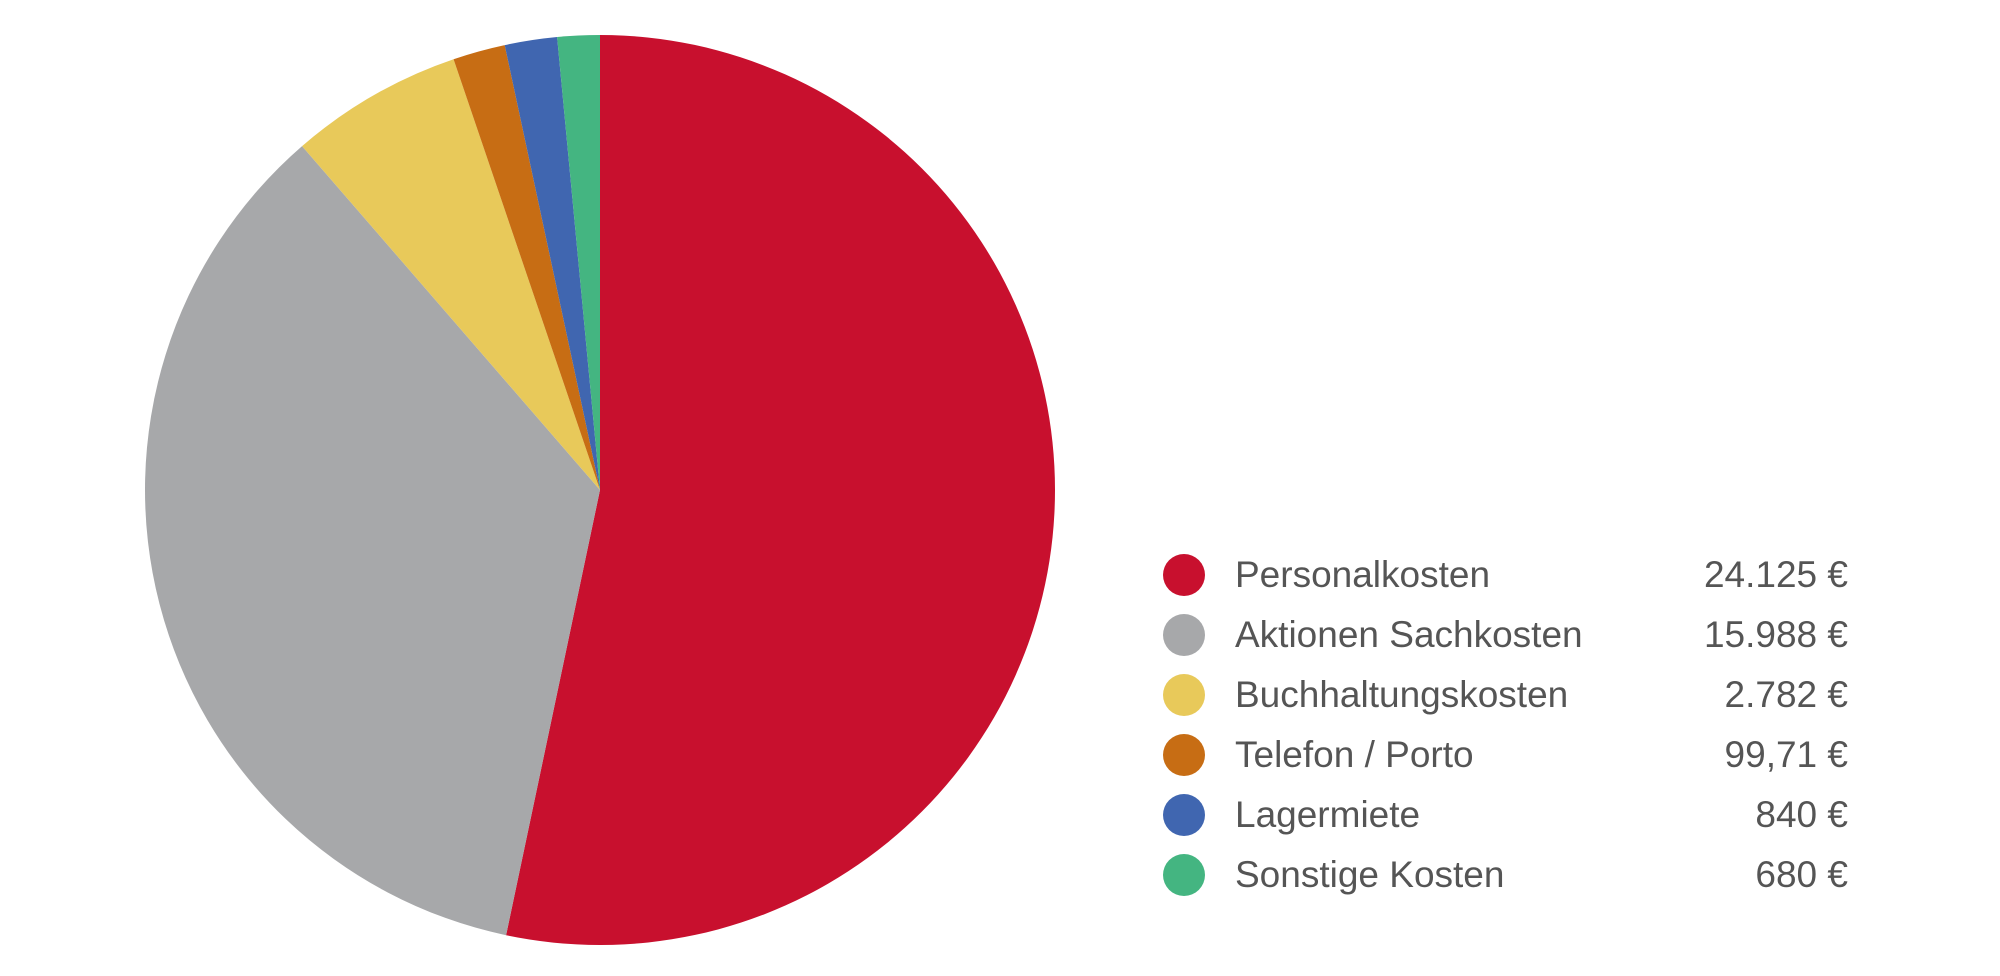  I want to click on legend-label: Lagermiete, so click(1328, 814).